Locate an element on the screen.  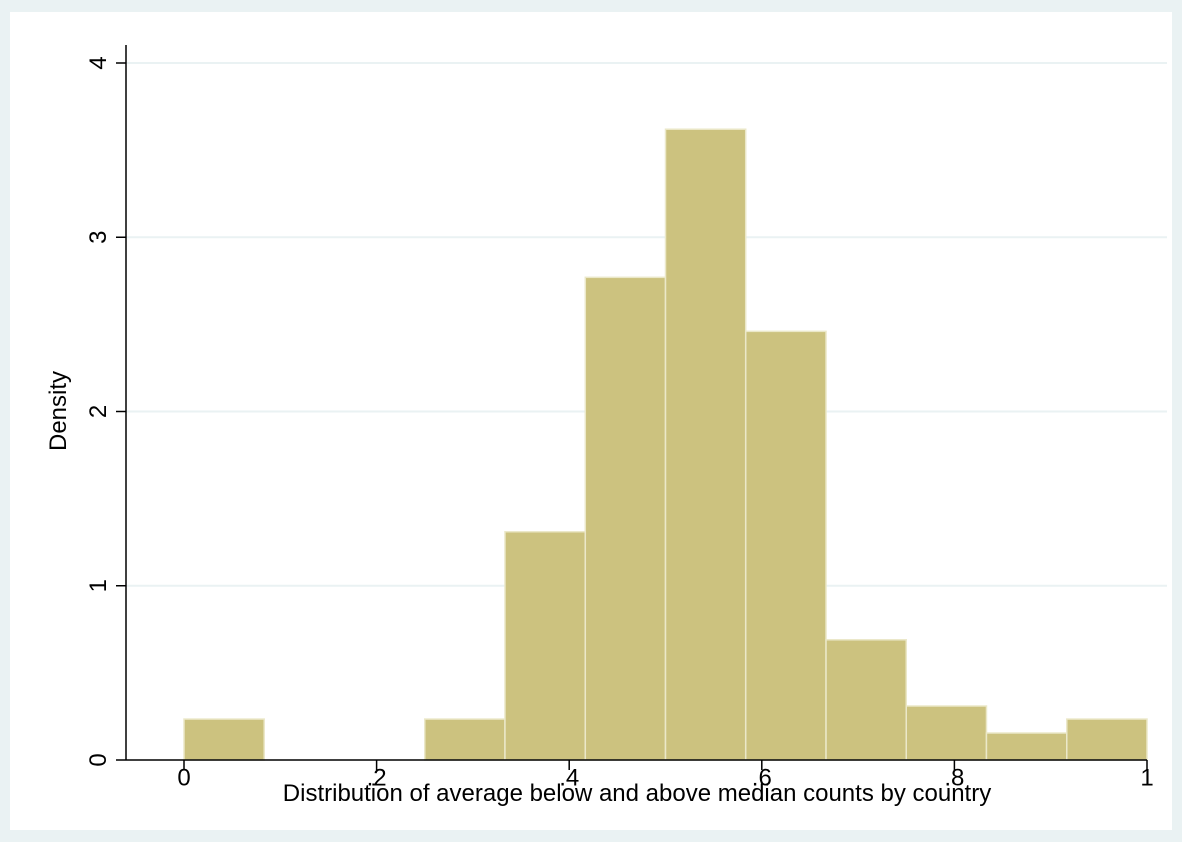
y-axis-title: Density is located at coordinates (58, 411).